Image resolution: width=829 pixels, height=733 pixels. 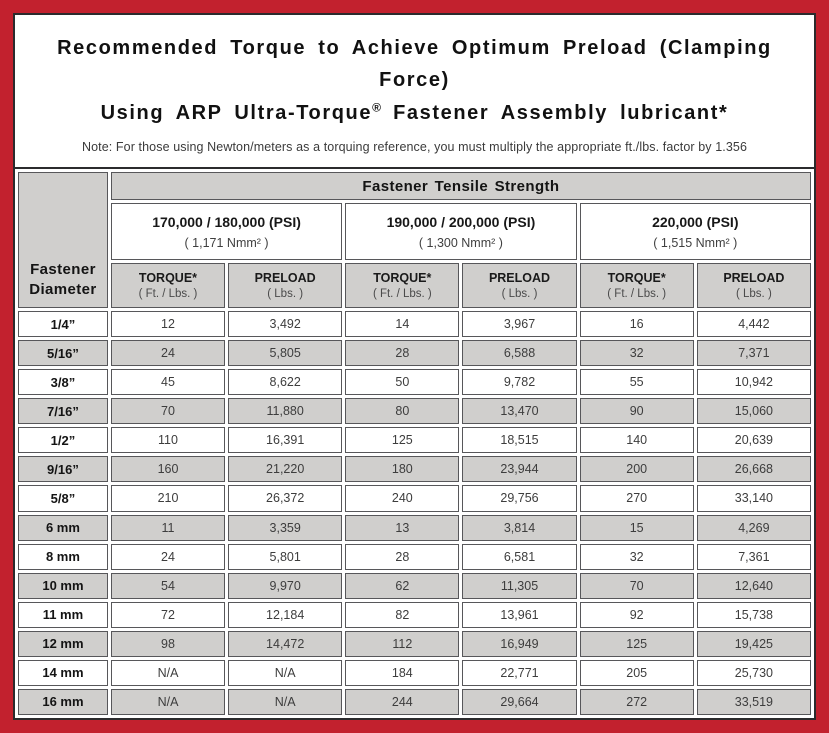 I want to click on preload-value-cell: 29,756, so click(x=519, y=498).